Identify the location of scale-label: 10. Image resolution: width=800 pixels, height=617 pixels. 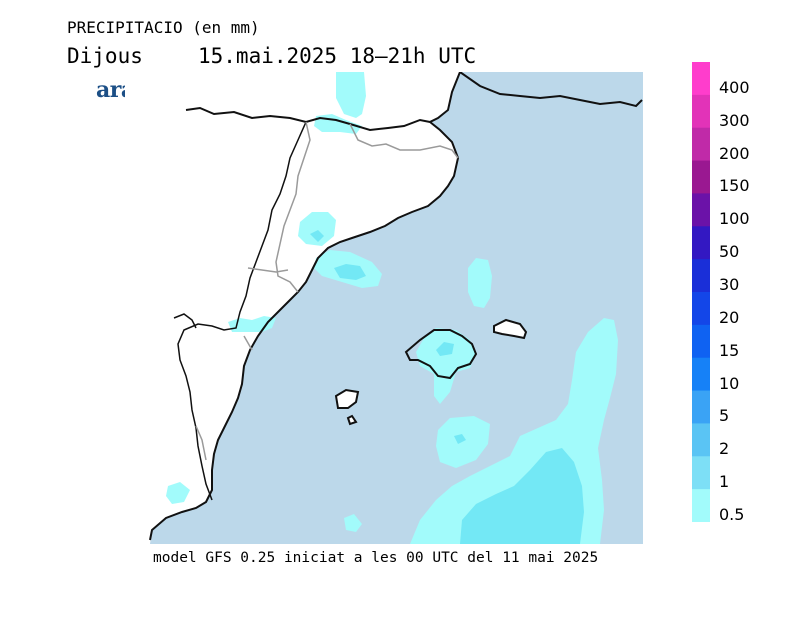
(729, 383).